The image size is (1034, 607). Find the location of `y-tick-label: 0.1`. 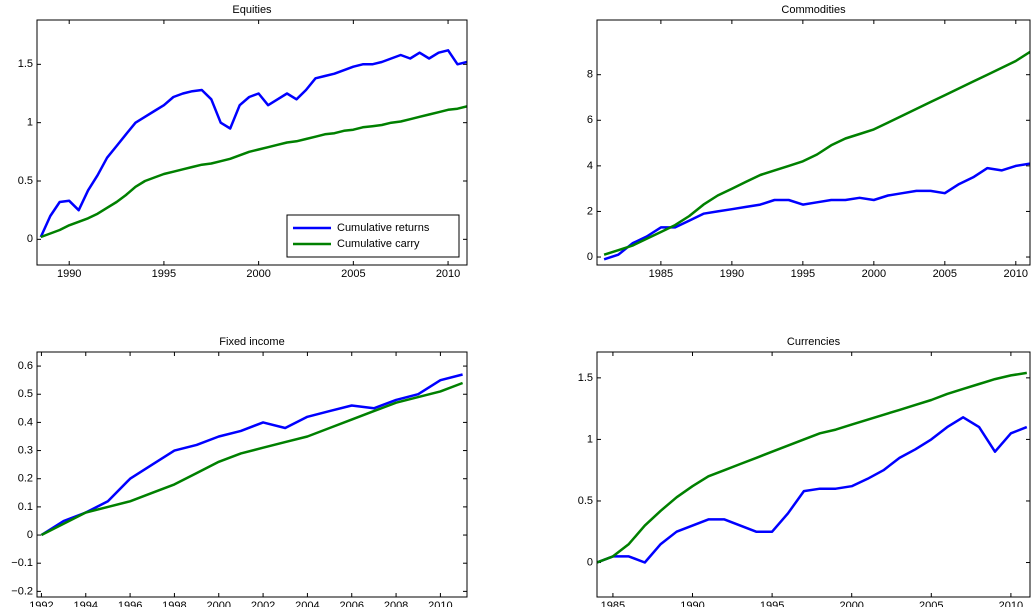

y-tick-label: 0.1 is located at coordinates (25, 507).